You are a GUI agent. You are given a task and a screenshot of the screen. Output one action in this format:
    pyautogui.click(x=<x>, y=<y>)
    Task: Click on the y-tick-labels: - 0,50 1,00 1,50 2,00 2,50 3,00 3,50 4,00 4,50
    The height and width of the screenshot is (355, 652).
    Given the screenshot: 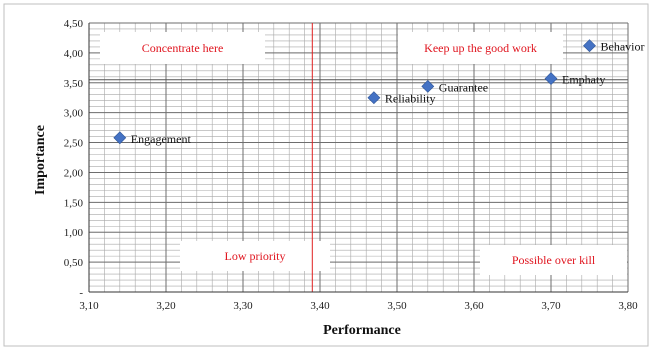 What is the action you would take?
    pyautogui.click(x=74, y=158)
    